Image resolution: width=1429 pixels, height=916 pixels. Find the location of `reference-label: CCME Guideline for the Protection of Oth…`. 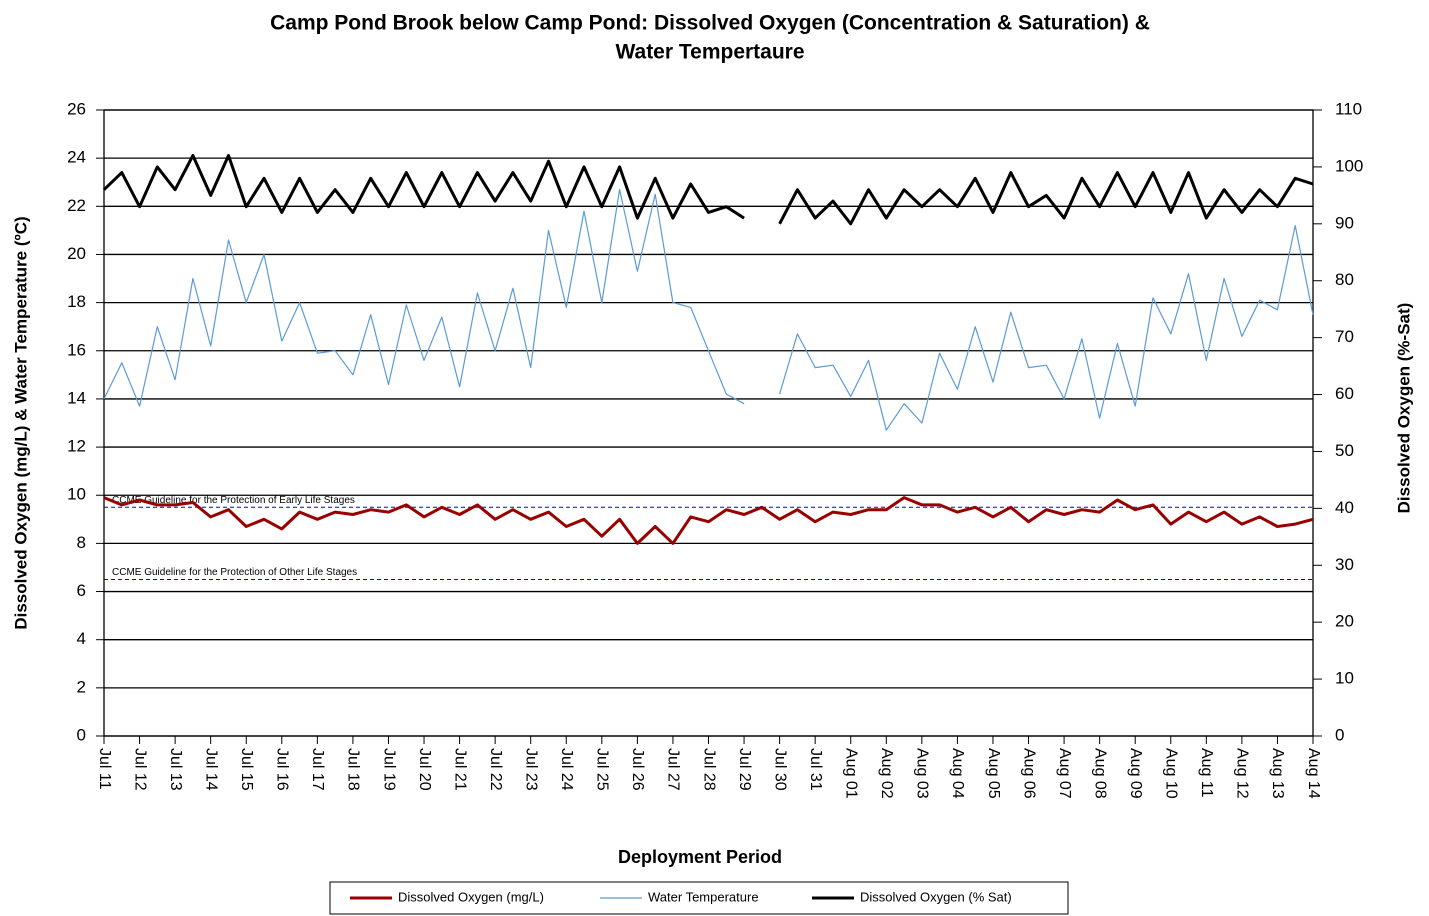

reference-label: CCME Guideline for the Protection of Oth… is located at coordinates (234, 572).